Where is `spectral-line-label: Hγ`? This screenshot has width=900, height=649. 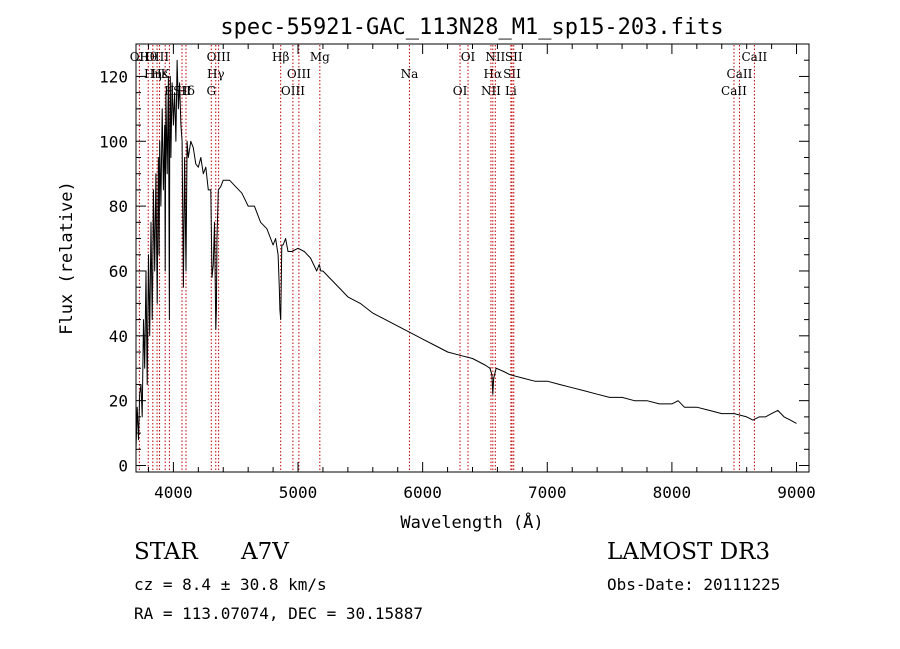
spectral-line-label: Hγ is located at coordinates (216, 74).